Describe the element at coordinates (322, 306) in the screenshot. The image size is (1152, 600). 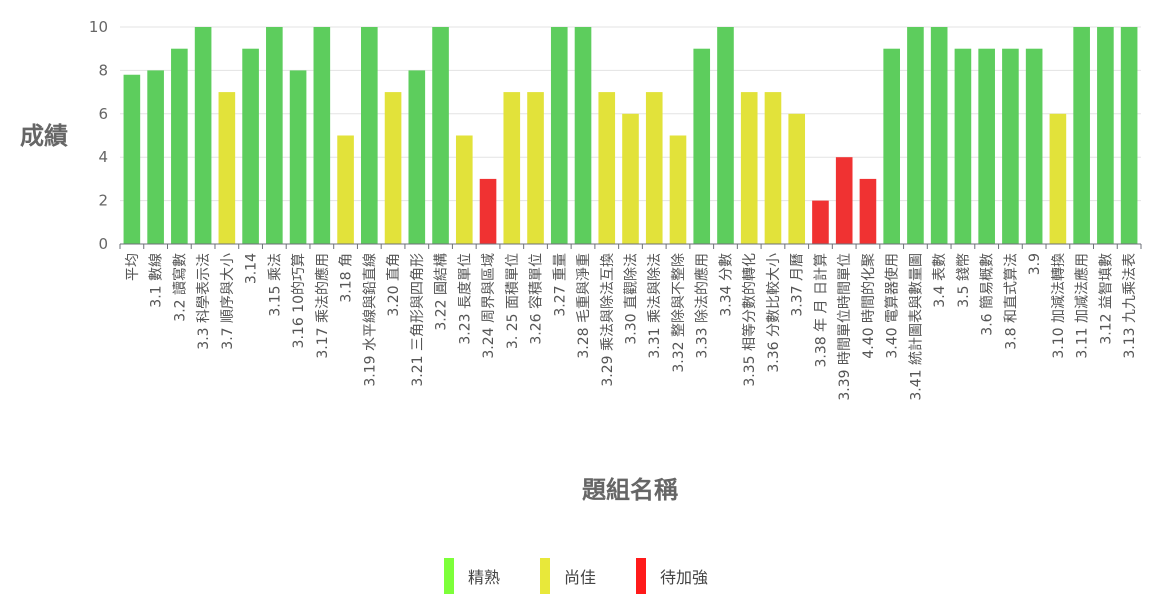
I see `x-tick-label: 3.17 乘法的應用` at that location.